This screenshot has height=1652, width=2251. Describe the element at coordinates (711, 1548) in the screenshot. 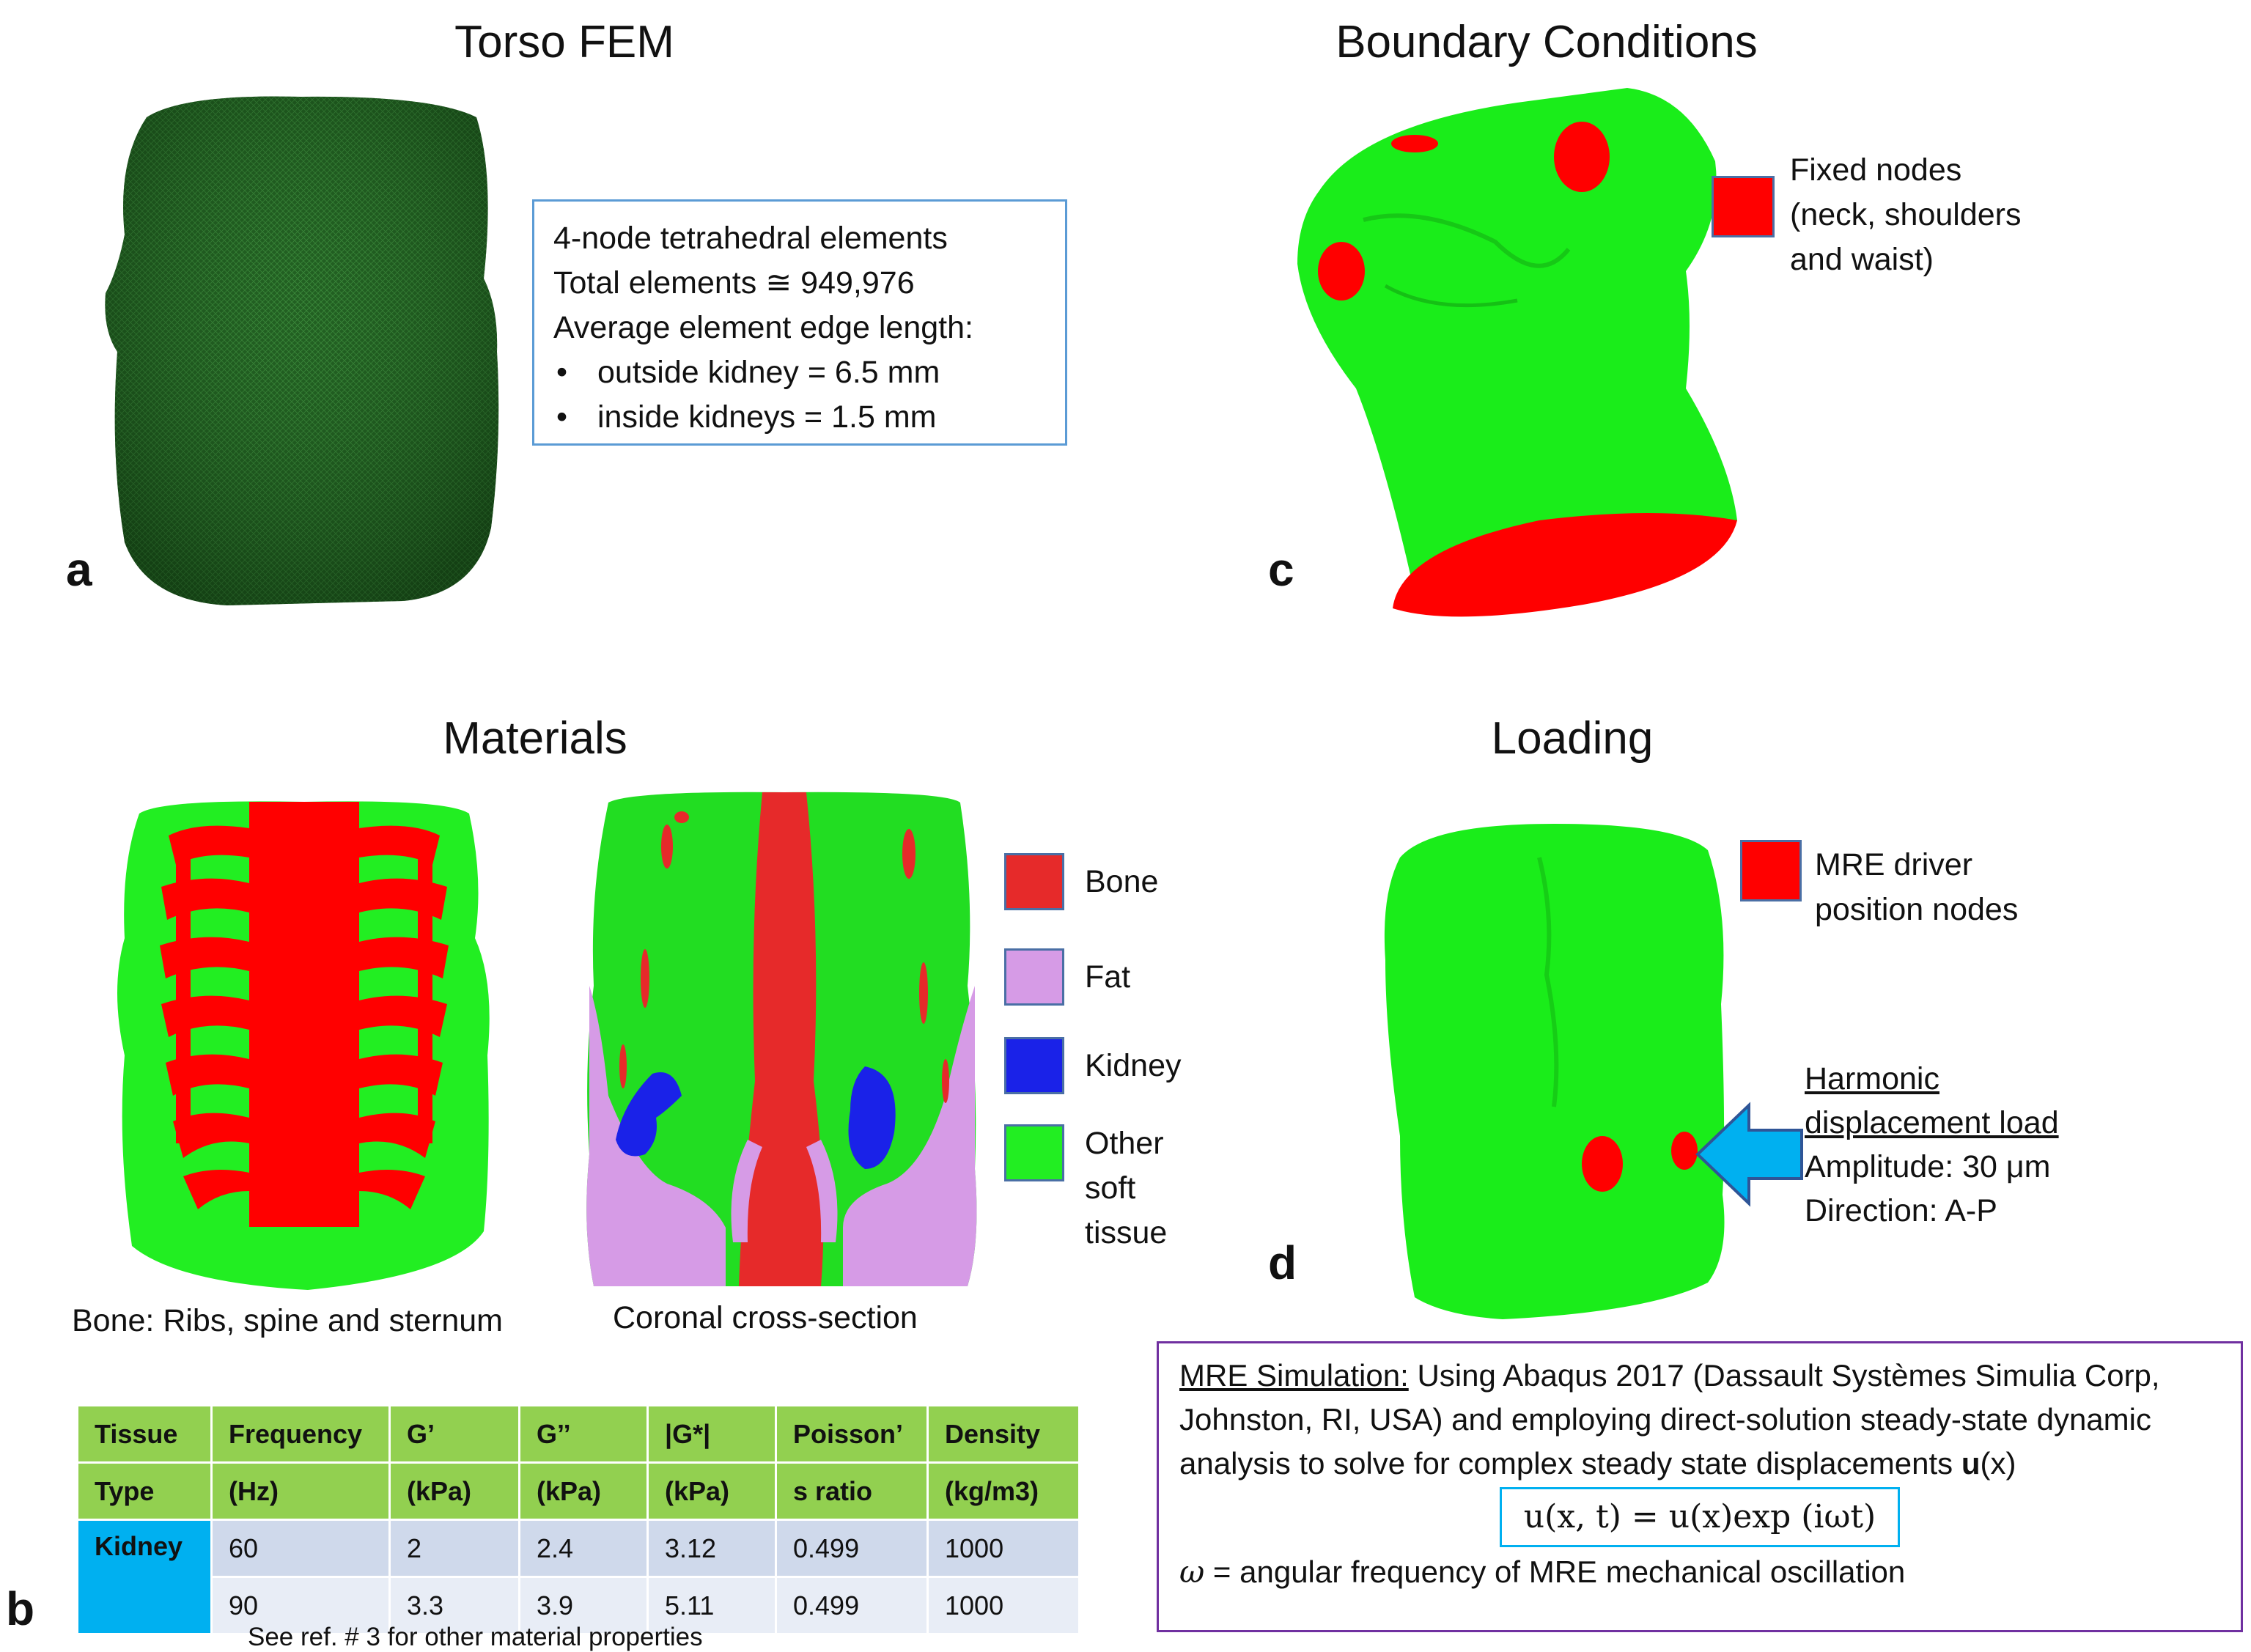

I see `table-cell: 3.12` at that location.